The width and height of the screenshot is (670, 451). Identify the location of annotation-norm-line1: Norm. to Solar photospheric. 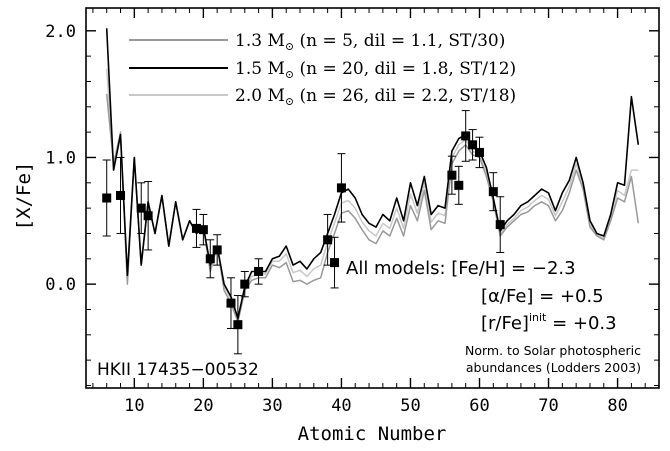
(553, 350).